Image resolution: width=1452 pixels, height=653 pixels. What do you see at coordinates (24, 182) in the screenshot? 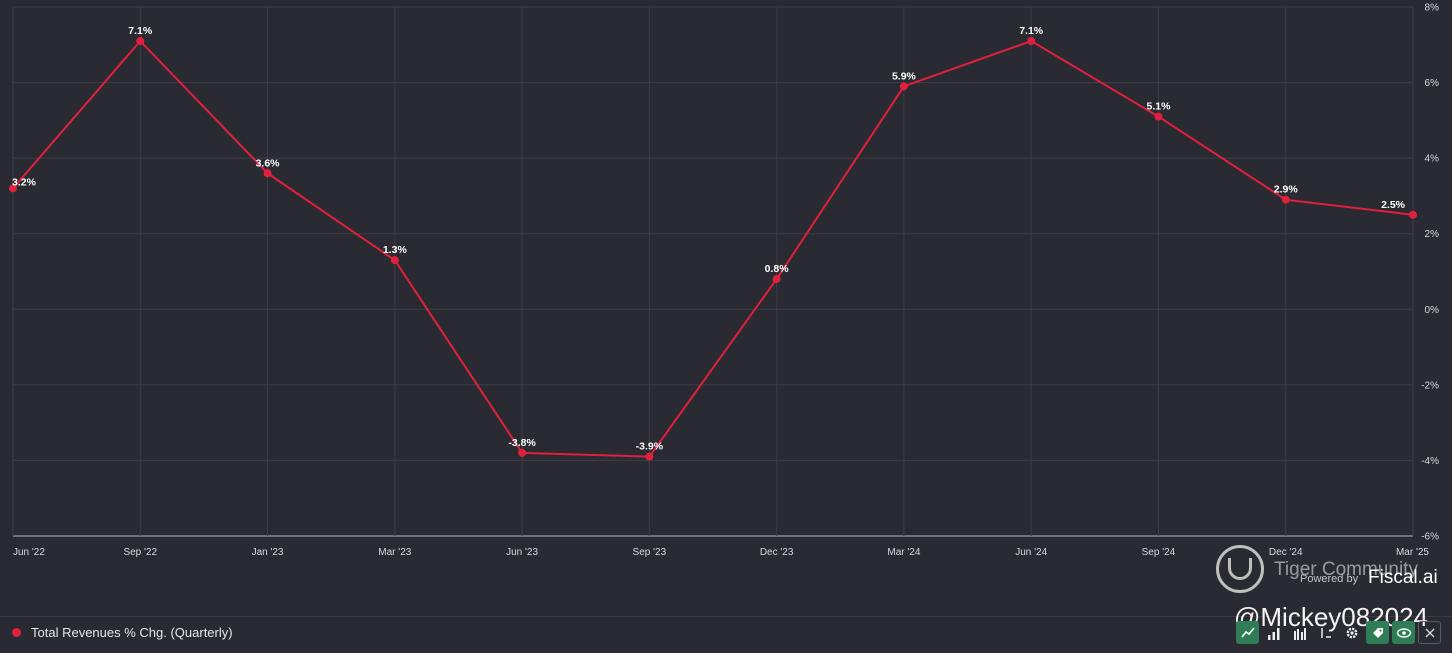
I see `data-label: 3.2%` at bounding box center [24, 182].